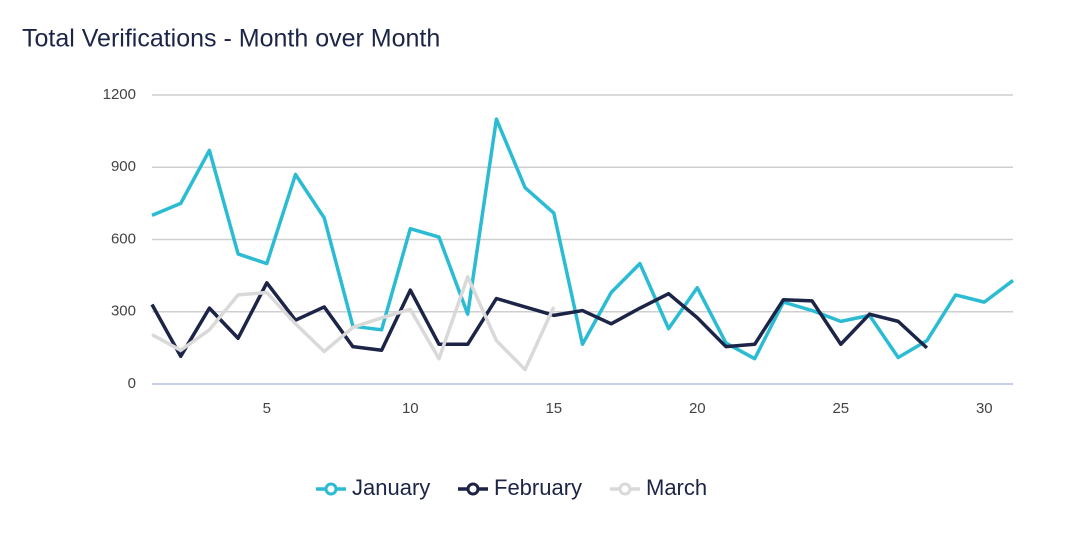 The height and width of the screenshot is (545, 1088). What do you see at coordinates (119, 94) in the screenshot?
I see `y-tick-label: 1200` at bounding box center [119, 94].